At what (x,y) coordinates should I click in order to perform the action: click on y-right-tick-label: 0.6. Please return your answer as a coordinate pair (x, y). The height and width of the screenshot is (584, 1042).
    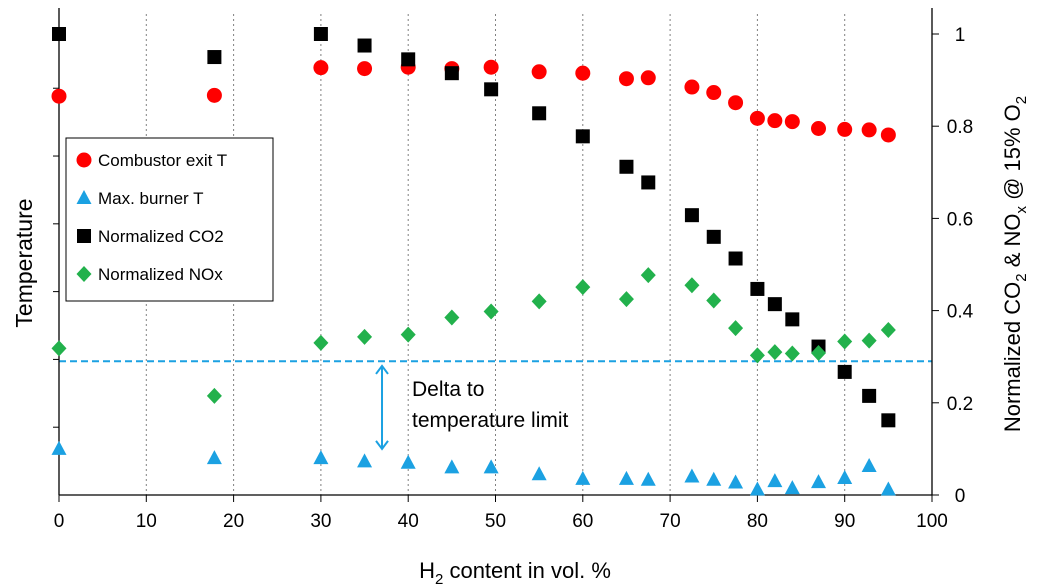
    Looking at the image, I should click on (960, 219).